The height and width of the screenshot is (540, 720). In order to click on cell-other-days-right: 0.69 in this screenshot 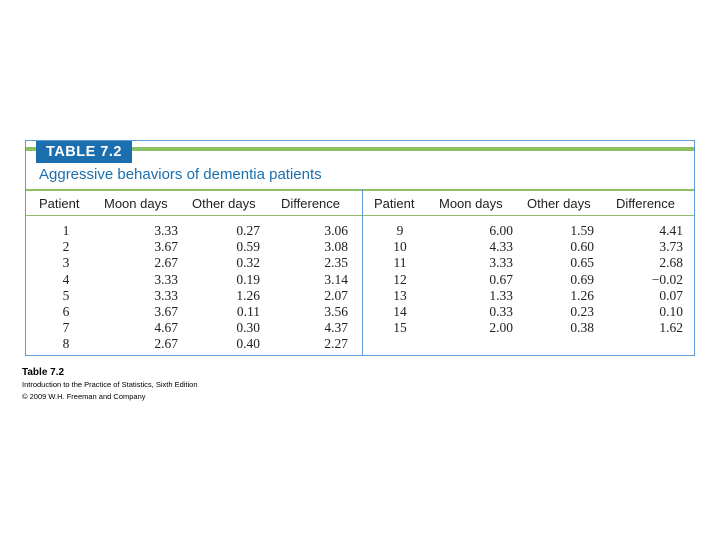, I will do `click(582, 279)`.